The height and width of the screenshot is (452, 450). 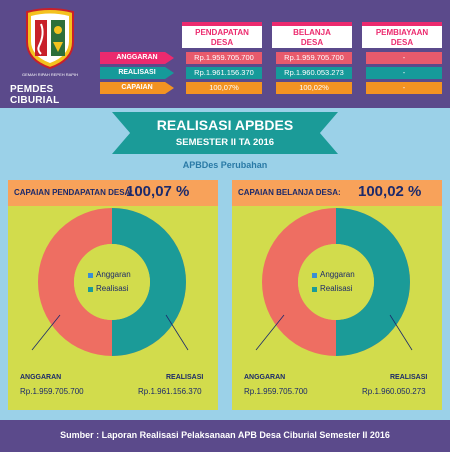 What do you see at coordinates (390, 191) in the screenshot?
I see `panel-value: 100,02 %` at bounding box center [390, 191].